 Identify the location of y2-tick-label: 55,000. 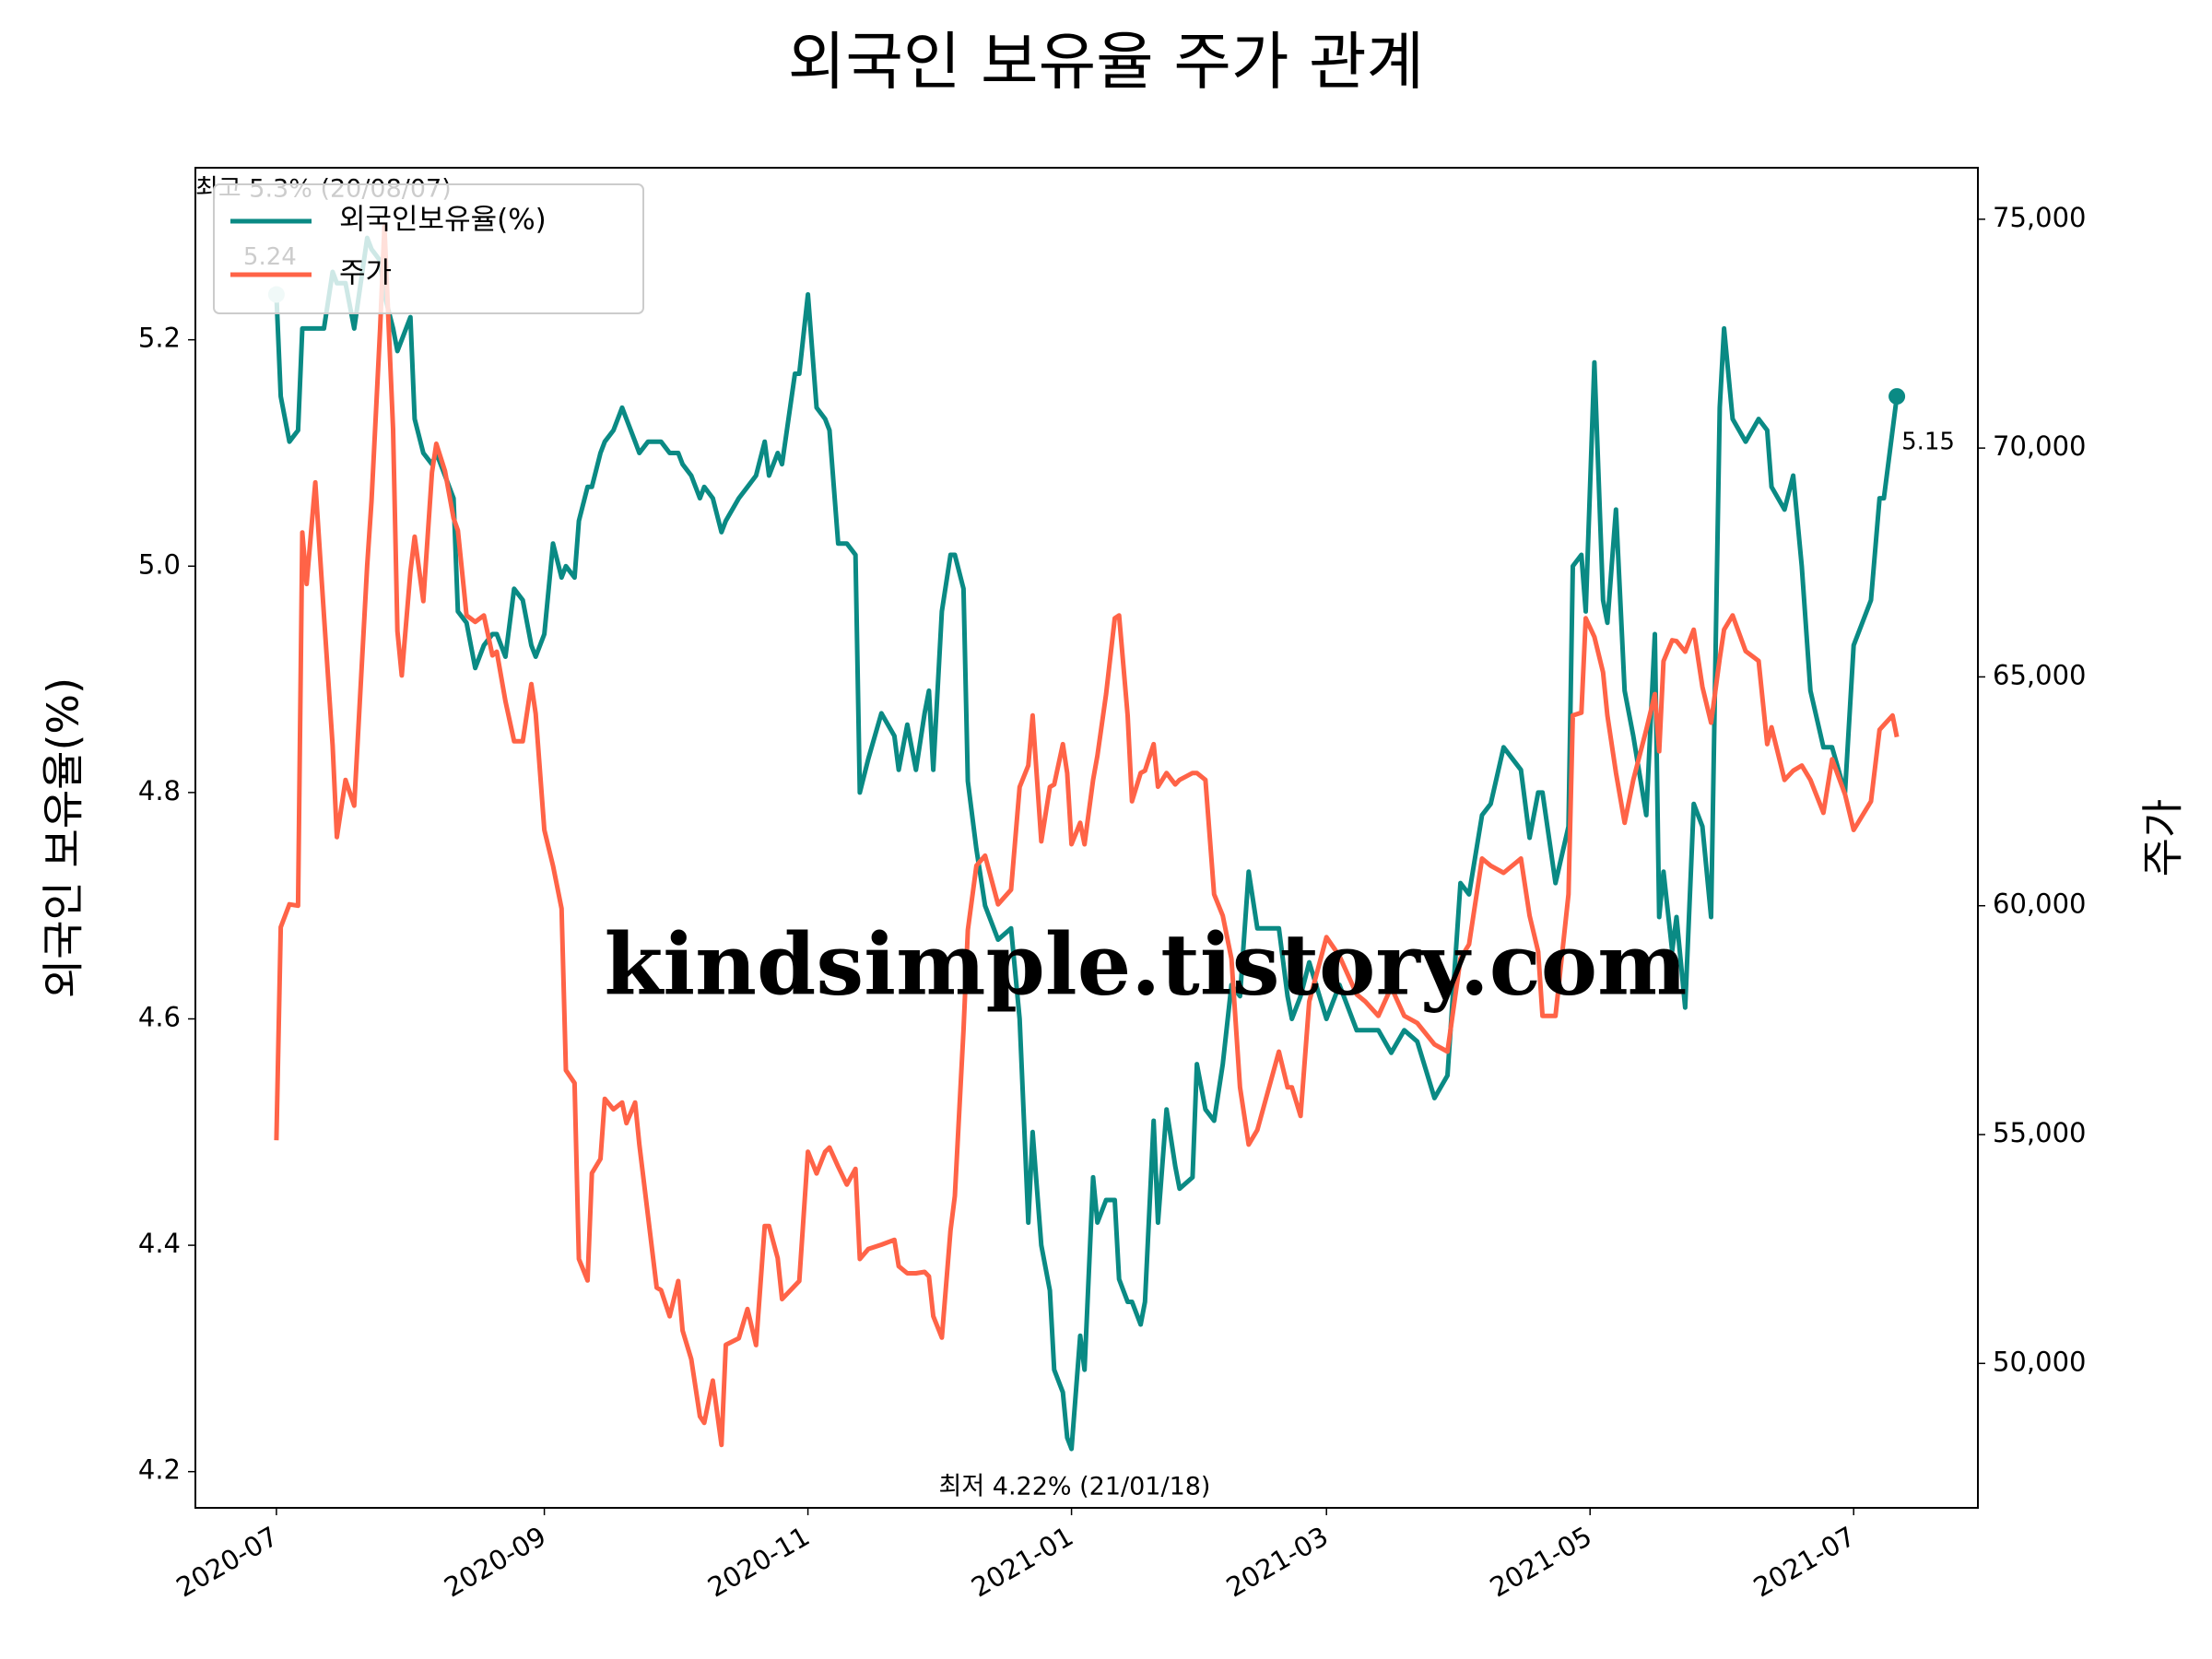
(2039, 1132).